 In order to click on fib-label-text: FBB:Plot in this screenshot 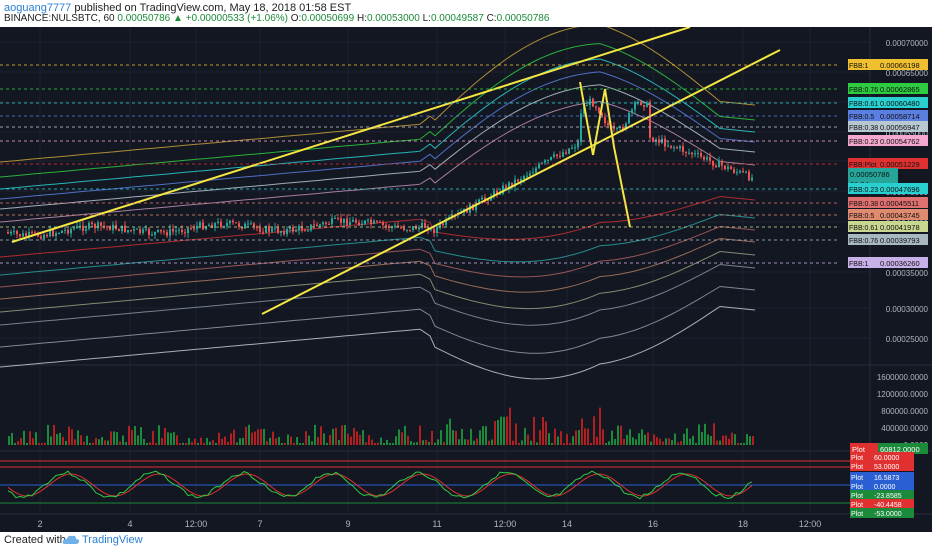, I will do `click(863, 165)`.